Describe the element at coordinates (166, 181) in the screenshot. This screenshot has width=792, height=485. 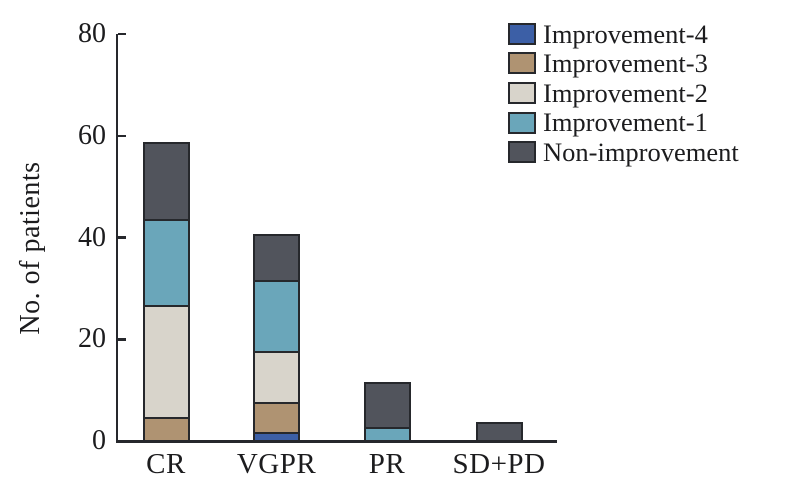
I see `bar-segment-cr-non-improvement` at that location.